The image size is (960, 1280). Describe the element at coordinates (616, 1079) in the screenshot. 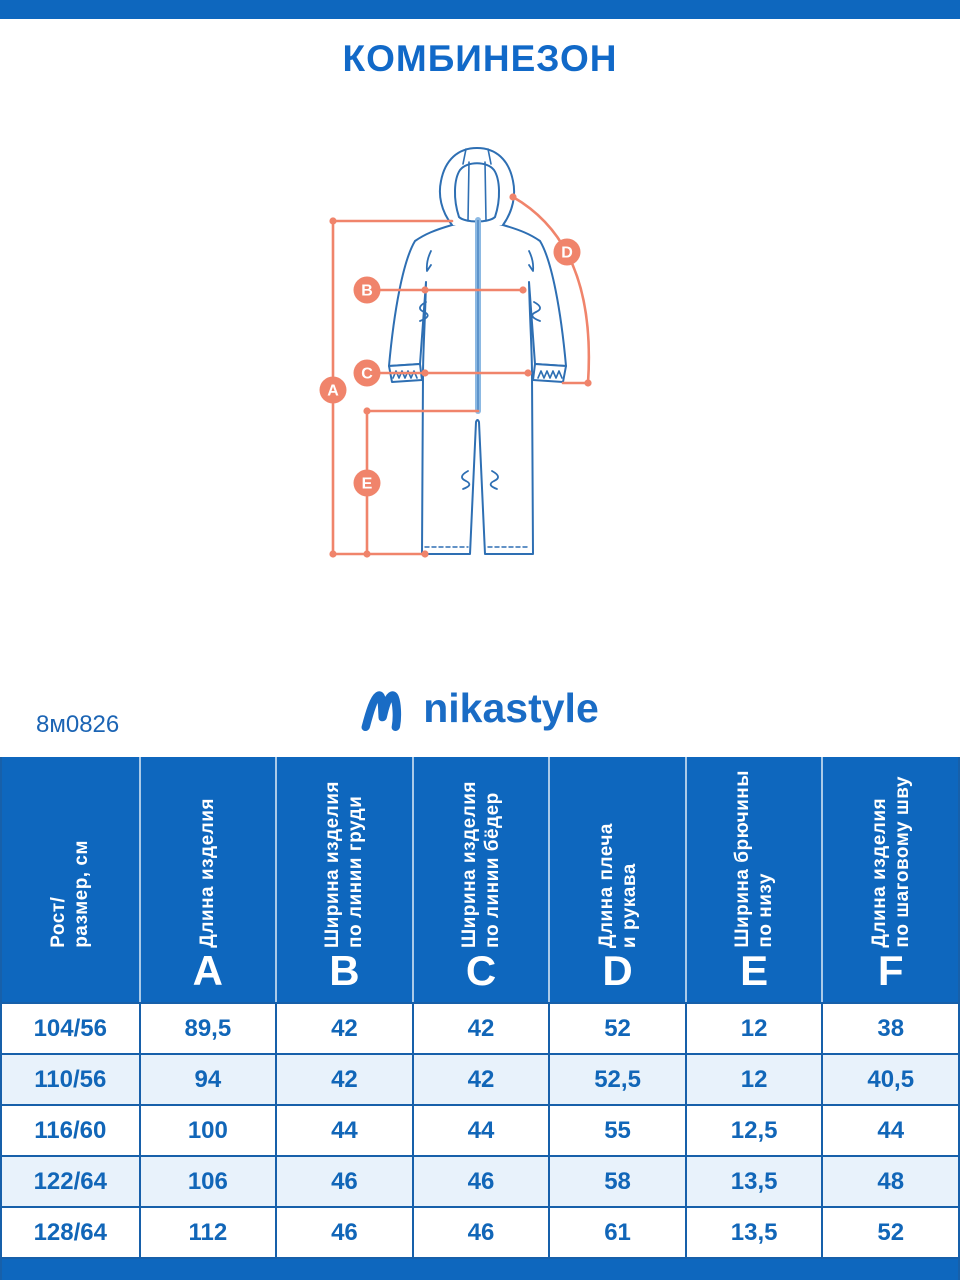

I see `cell-d: 52,5` at that location.